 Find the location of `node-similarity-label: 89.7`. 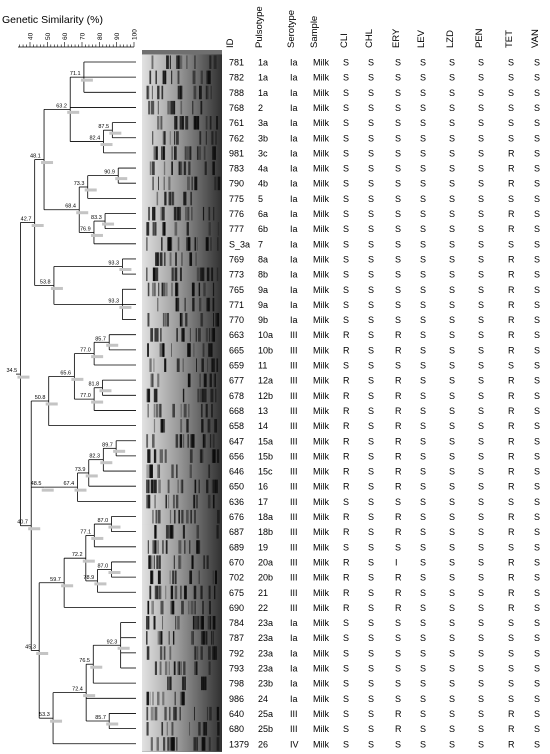

node-similarity-label: 89.7 is located at coordinates (107, 445).